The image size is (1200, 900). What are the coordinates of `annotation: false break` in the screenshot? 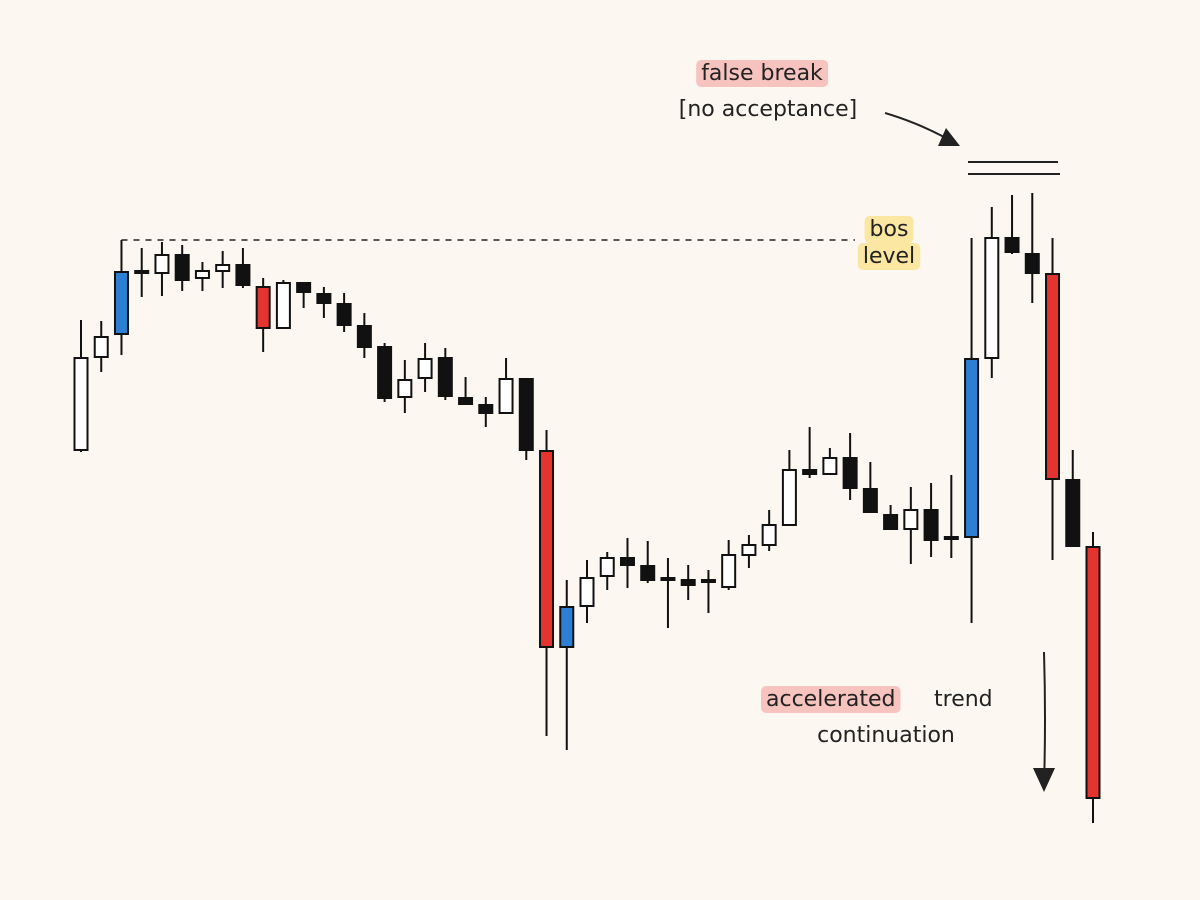 It's located at (762, 73).